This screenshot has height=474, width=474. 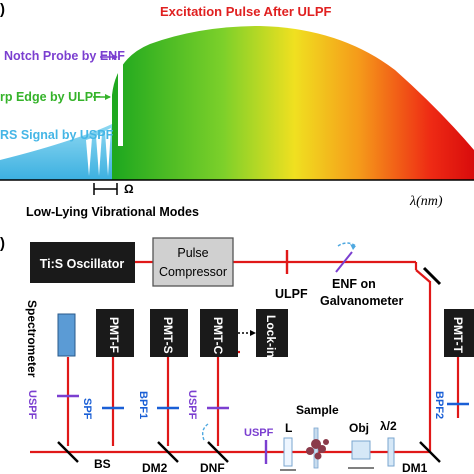 I want to click on enf-label-1: ENF on, so click(x=354, y=284).